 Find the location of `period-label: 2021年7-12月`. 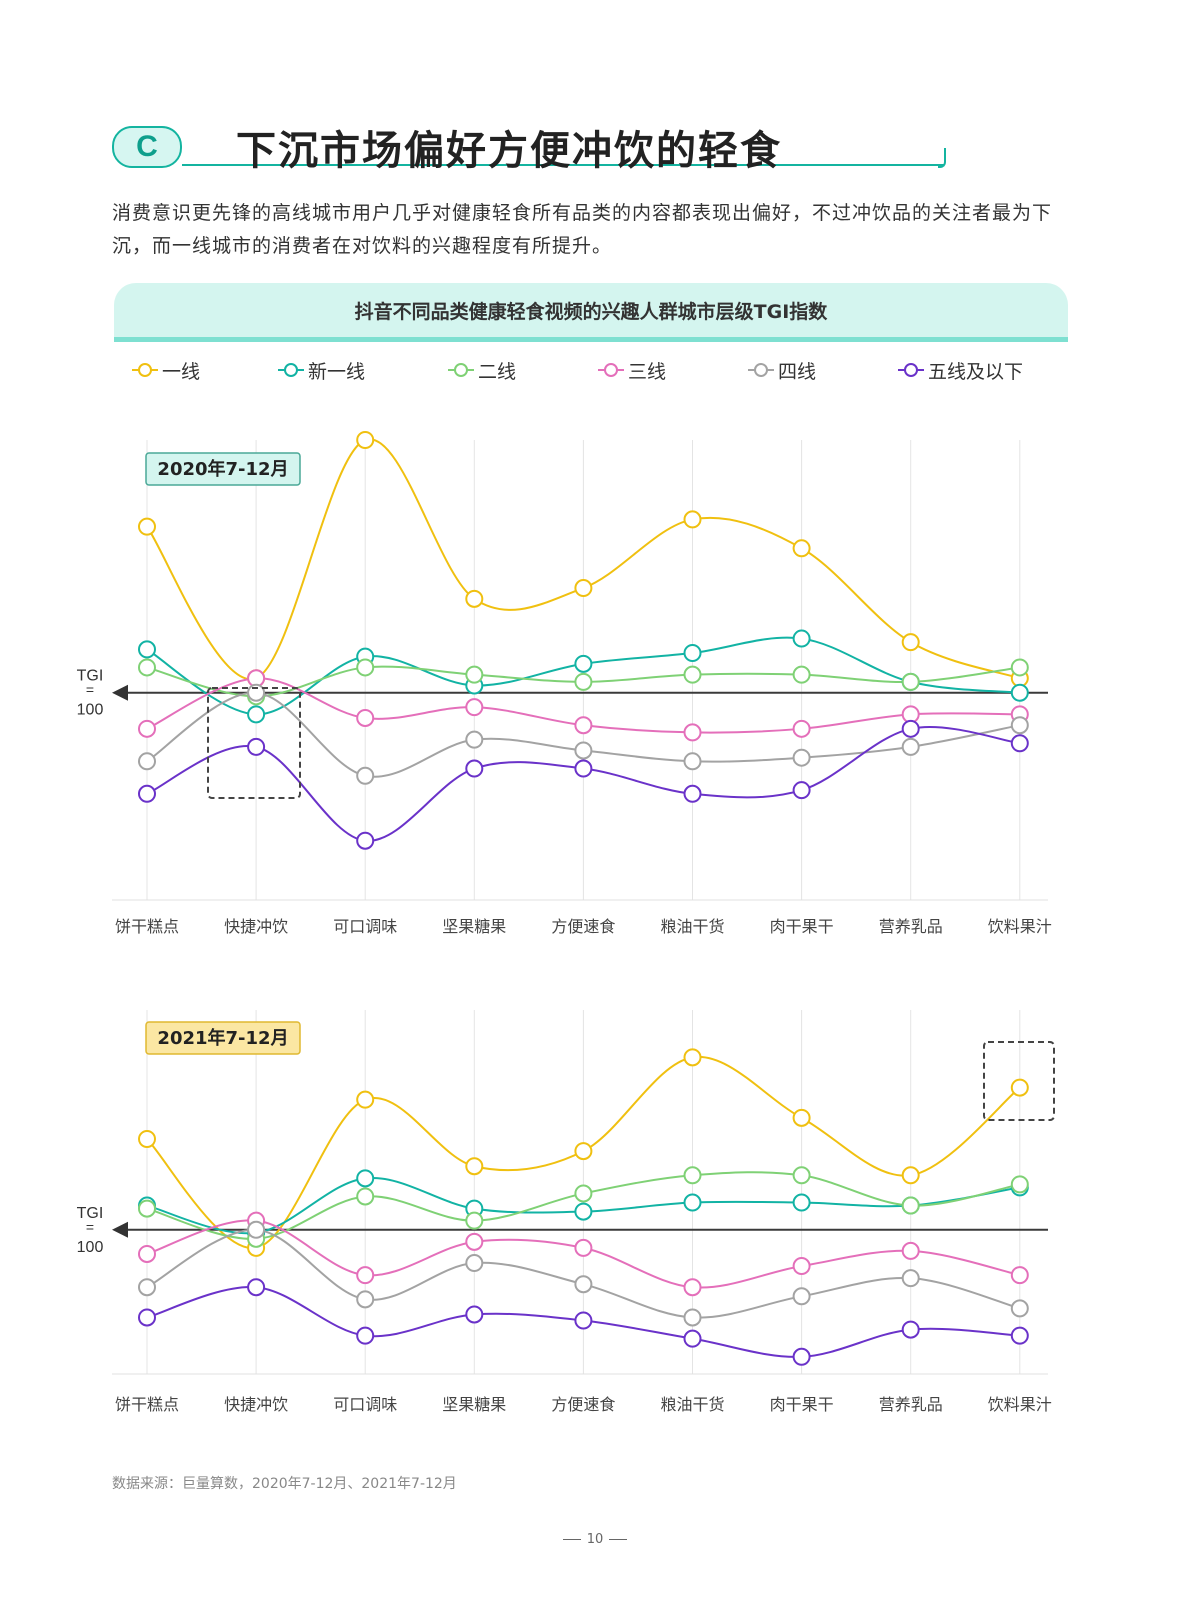

period-label: 2021年7-12月 is located at coordinates (222, 1038).